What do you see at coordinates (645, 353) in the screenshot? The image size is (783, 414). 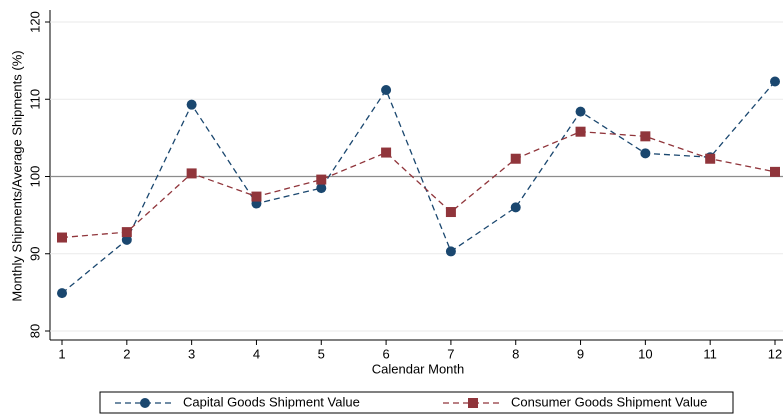 I see `x-tick-label: 10` at bounding box center [645, 353].